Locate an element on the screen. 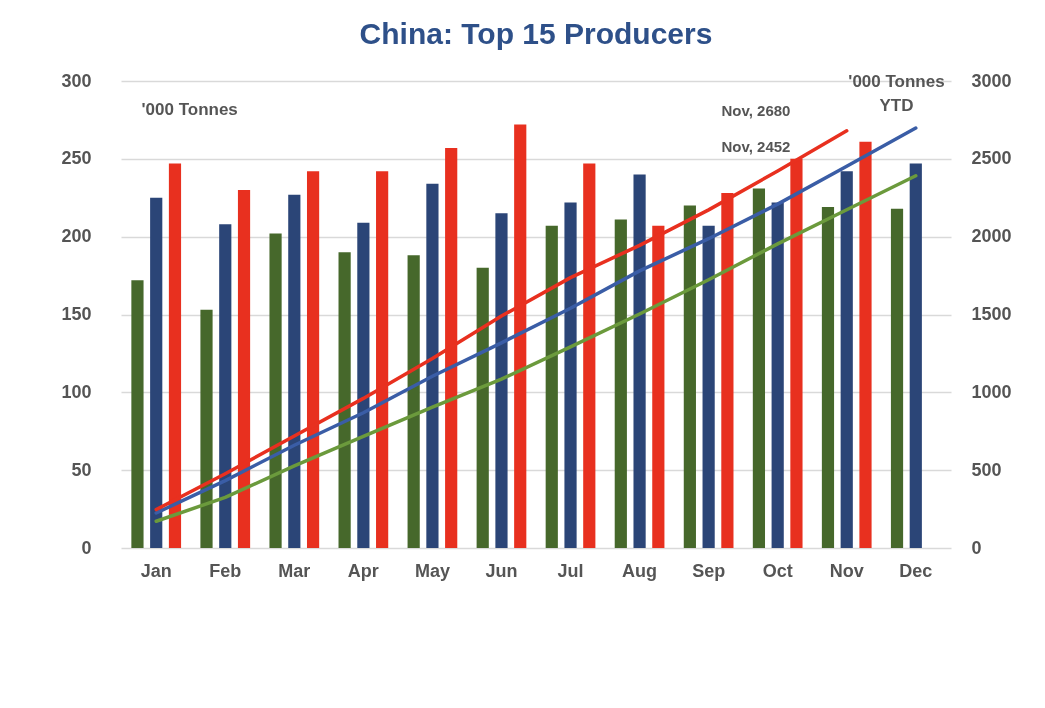 This screenshot has height=708, width=1045. x-tick-label: Jul is located at coordinates (570, 570).